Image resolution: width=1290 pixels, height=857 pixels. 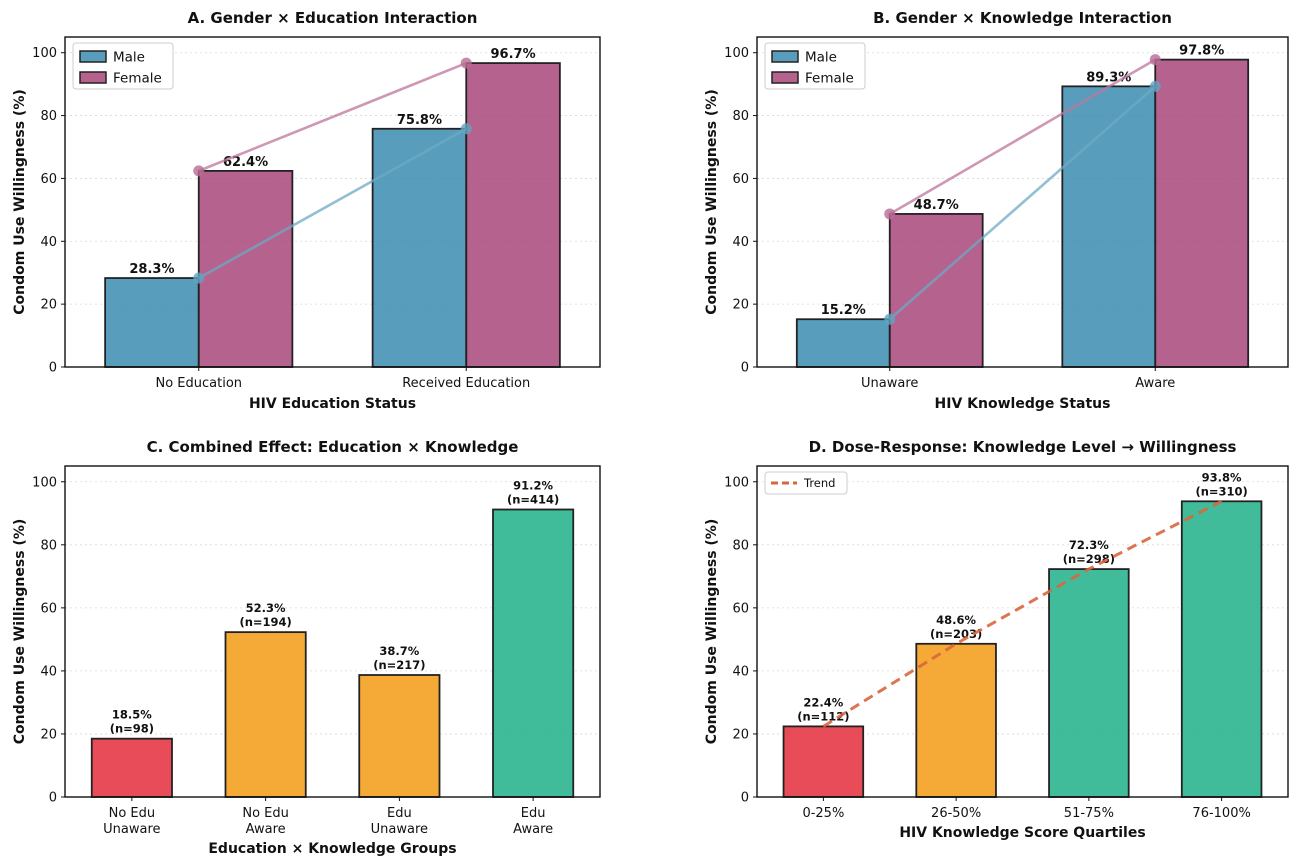 I want to click on data-label: 15.2%, so click(x=843, y=310).